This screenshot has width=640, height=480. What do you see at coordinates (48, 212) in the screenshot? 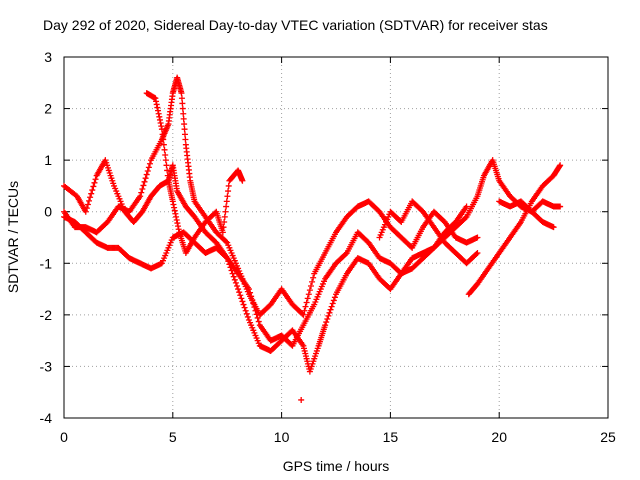
I see `y-tick-label: 0` at bounding box center [48, 212].